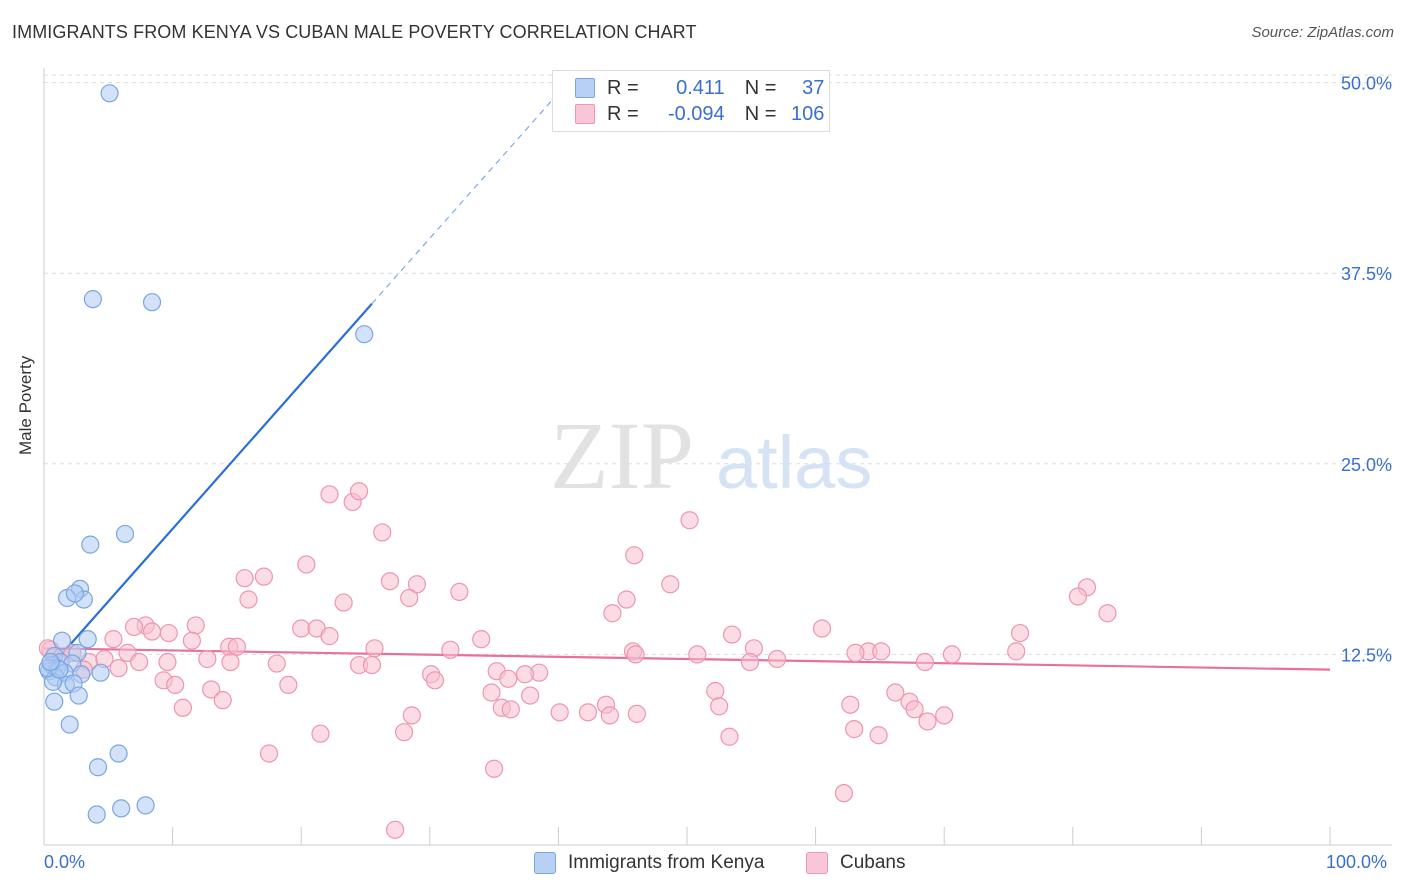 Image resolution: width=1406 pixels, height=892 pixels. Describe the element at coordinates (813, 87) in the screenshot. I see `kenya-n-value: 37` at that location.